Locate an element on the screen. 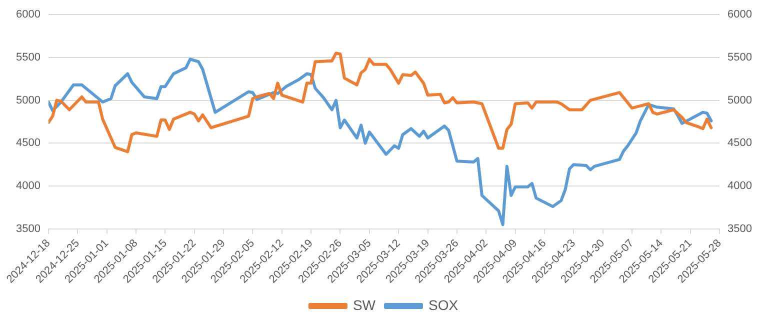 The image size is (768, 327). y-tick-label: 6000 is located at coordinates (28, 14).